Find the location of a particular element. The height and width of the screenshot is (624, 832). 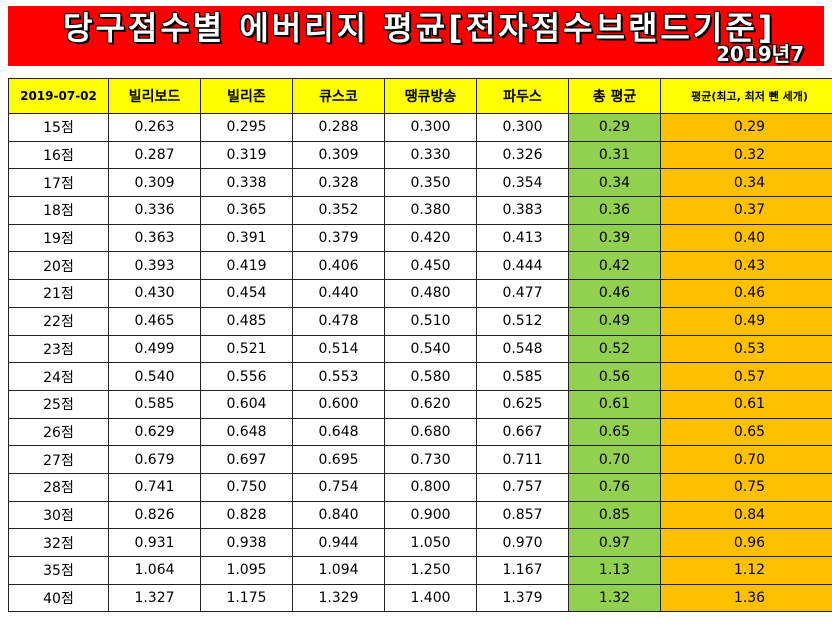

trimmed-average-cell: 1.12 is located at coordinates (746, 570).